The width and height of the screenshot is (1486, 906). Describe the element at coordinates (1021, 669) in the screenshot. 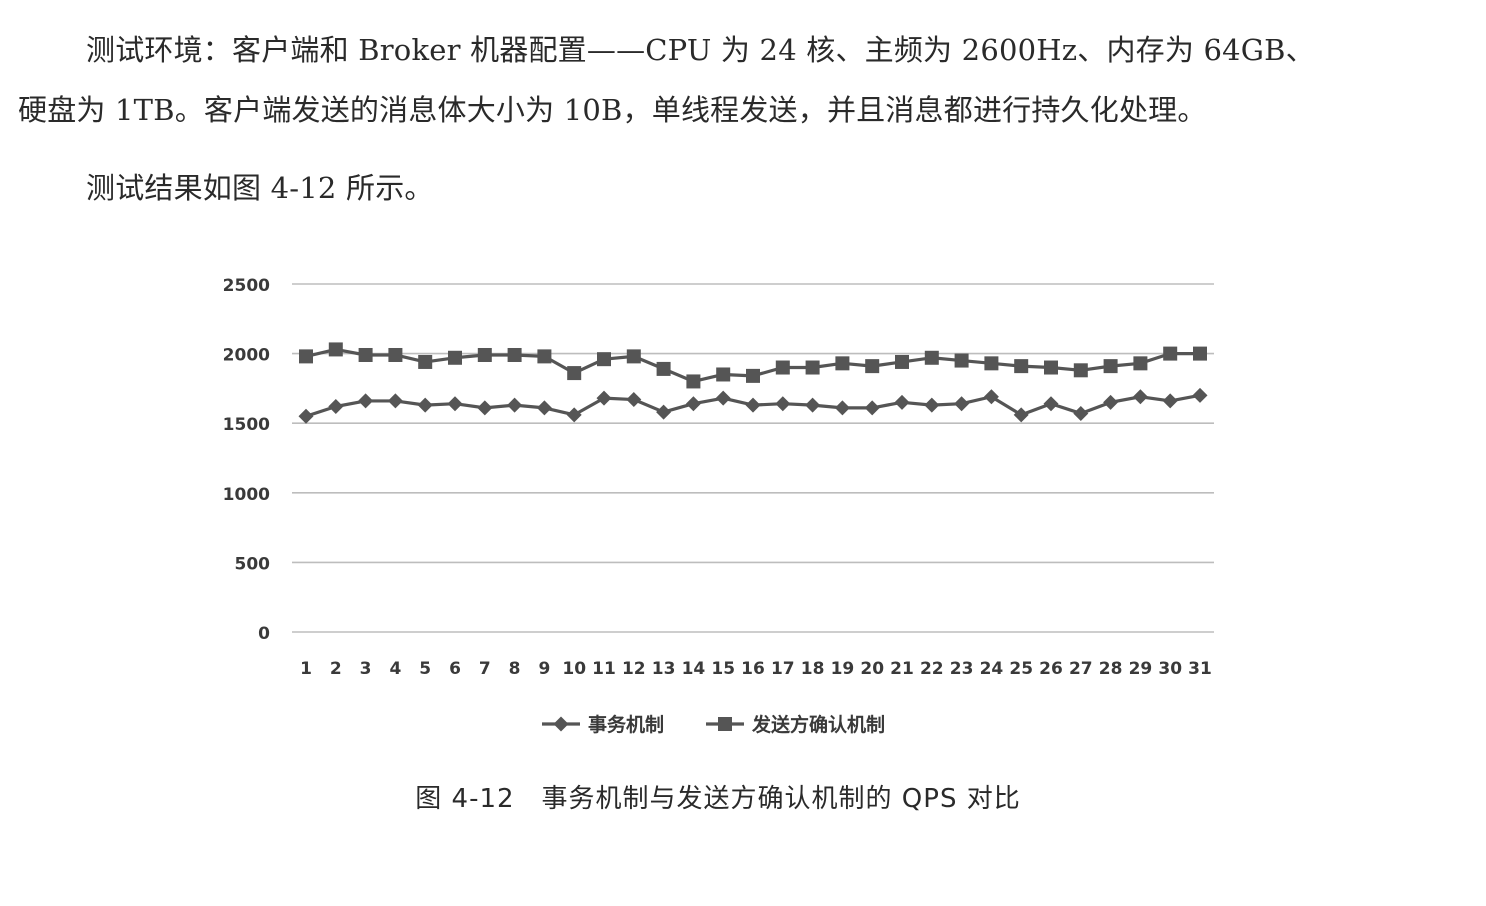

I see `x-tick-label-25: 25` at that location.